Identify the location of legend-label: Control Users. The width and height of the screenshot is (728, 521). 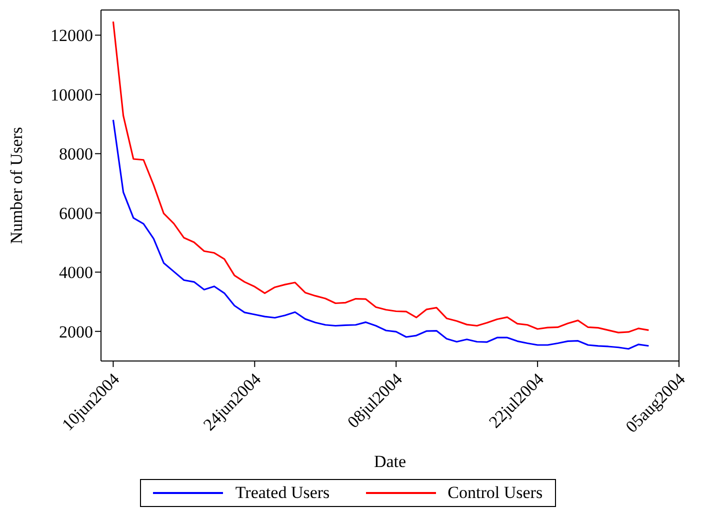
(495, 493).